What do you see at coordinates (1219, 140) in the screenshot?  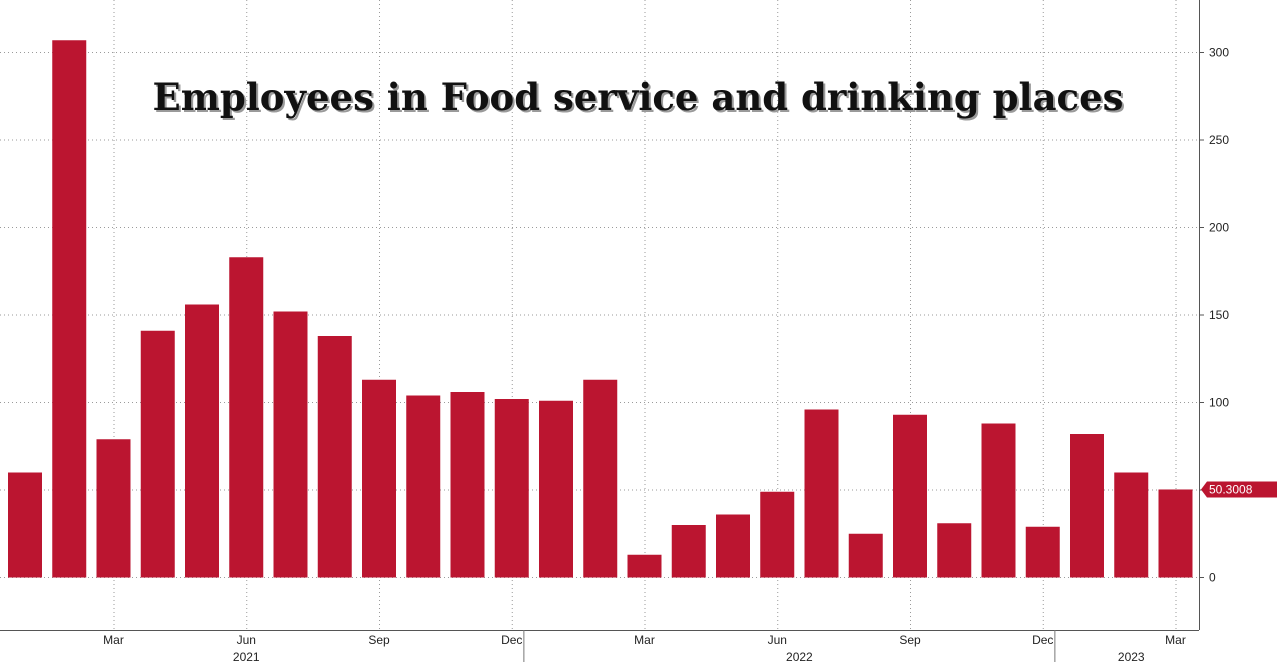 I see `y-tick-label: 250` at bounding box center [1219, 140].